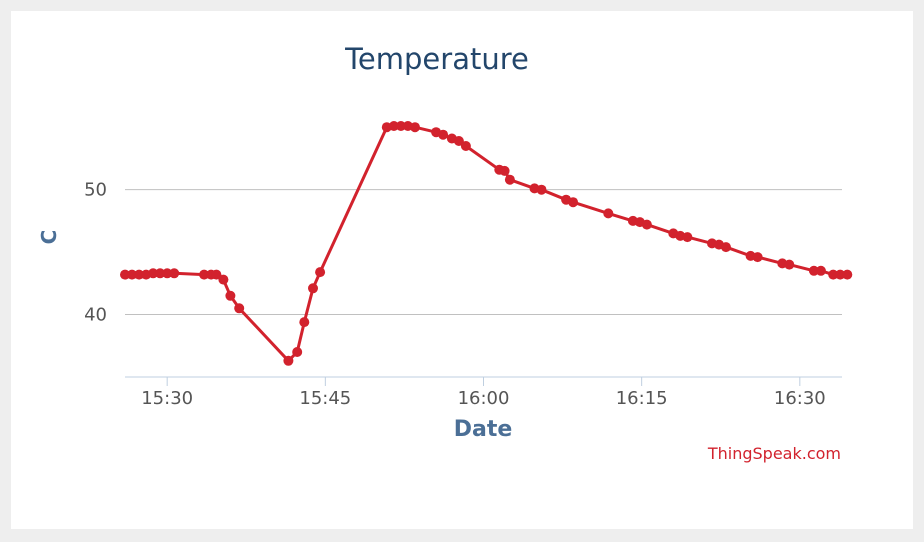  I want to click on x-tick-label: 16:00, so click(484, 398).